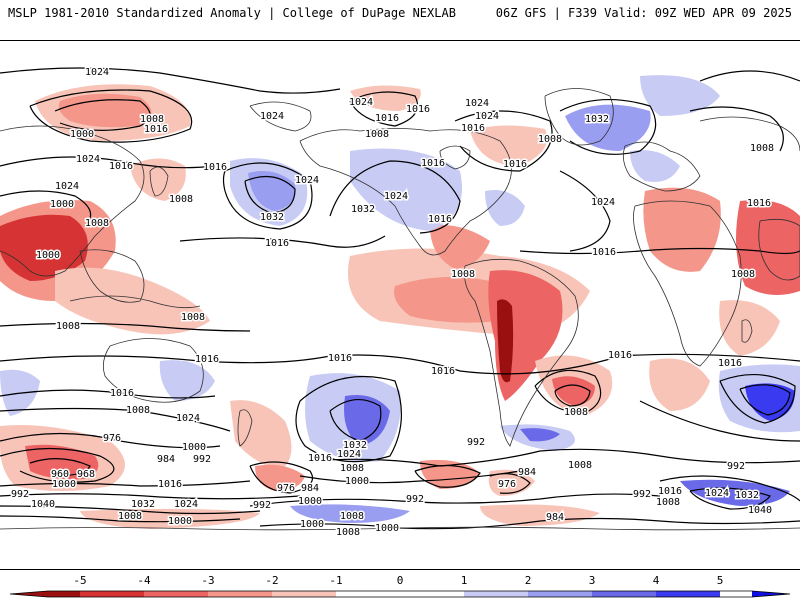  Describe the element at coordinates (655, 166) in the screenshot. I see `anomaly-pos-siberia` at that location.